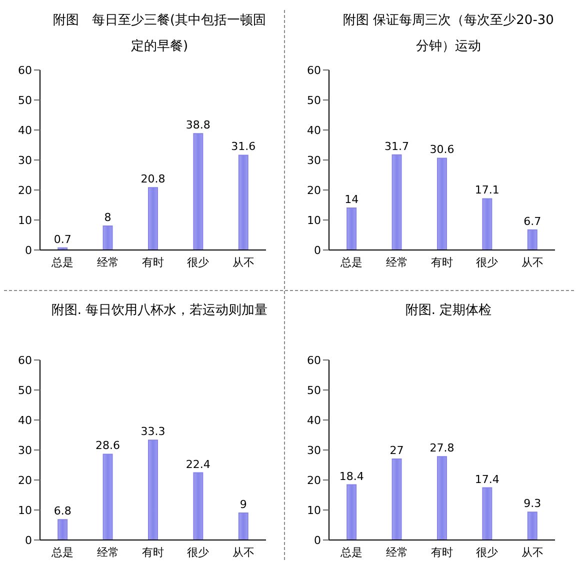 This screenshot has height=572, width=579. Describe the element at coordinates (448, 311) in the screenshot. I see `chart-title: 附图. 定期体检` at that location.